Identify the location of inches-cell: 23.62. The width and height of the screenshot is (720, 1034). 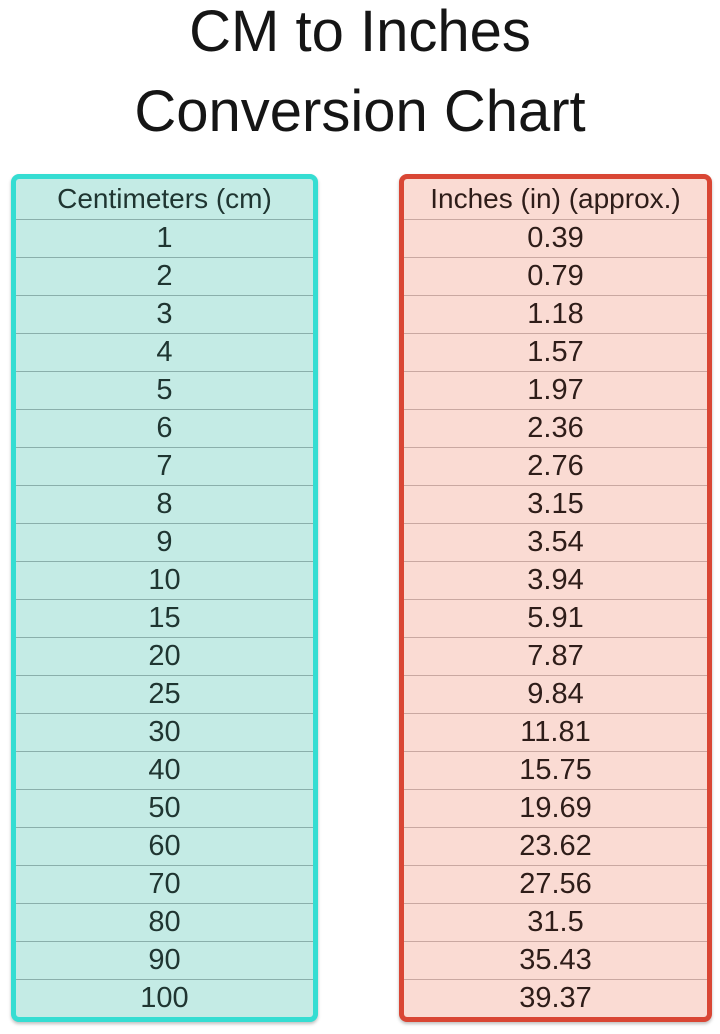
(555, 845).